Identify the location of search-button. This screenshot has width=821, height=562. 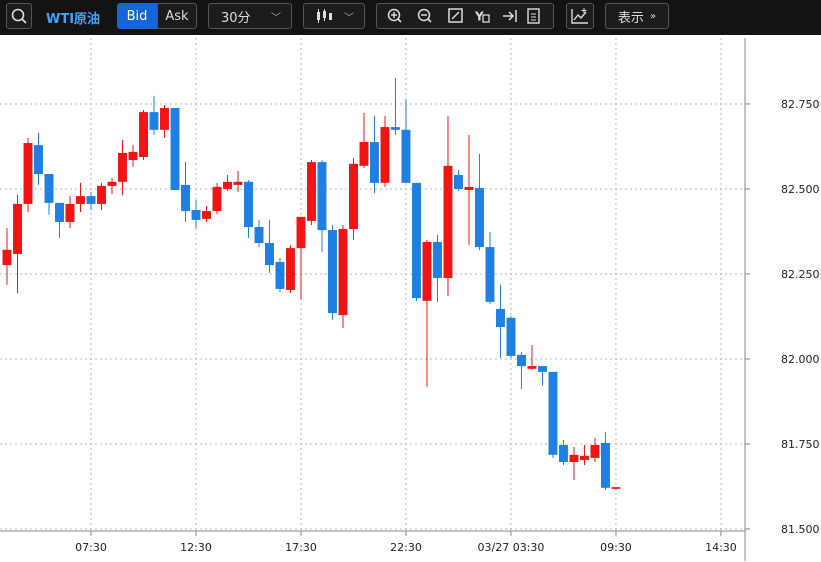
(19, 16).